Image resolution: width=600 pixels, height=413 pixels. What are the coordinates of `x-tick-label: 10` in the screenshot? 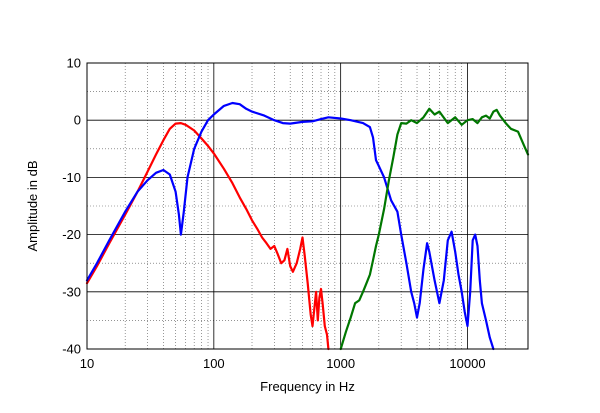 It's located at (87, 363).